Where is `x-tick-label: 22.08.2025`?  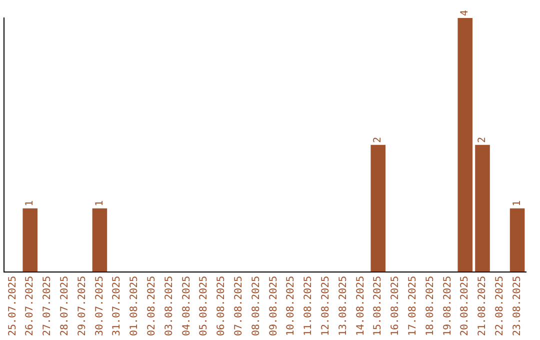 x-tick-label: 22.08.2025 is located at coordinates (500, 306).